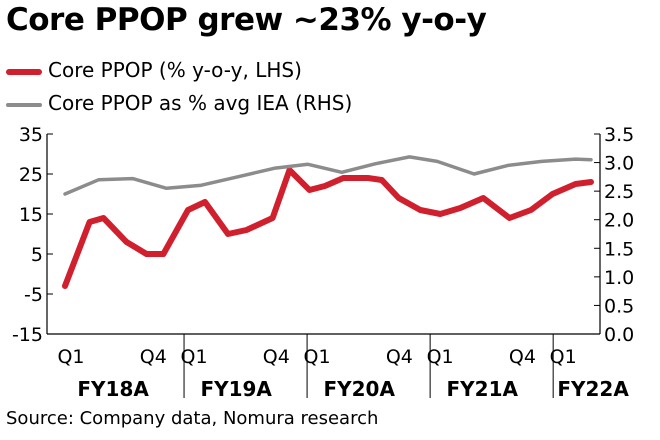  I want to click on legend-label: Core PPOP (% y-o-y, LHS), so click(175, 70).